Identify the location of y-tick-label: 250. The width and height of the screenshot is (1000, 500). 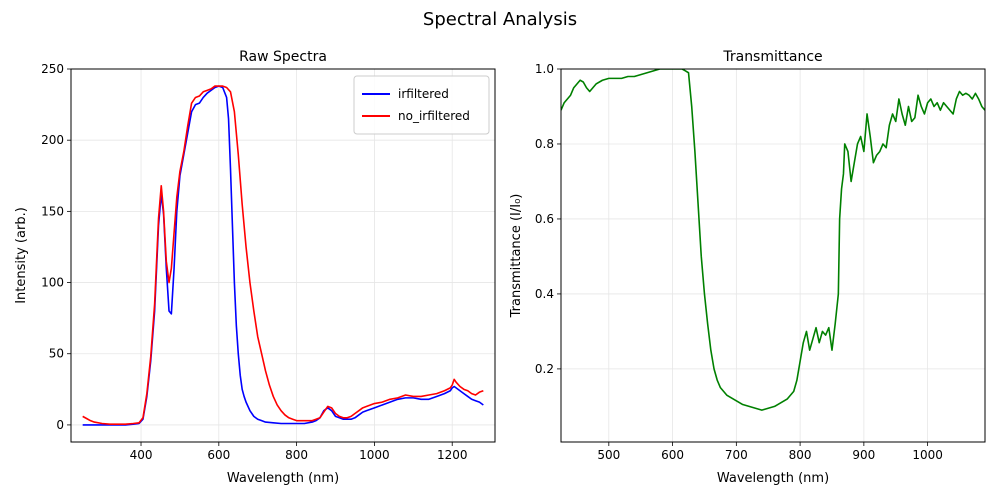
(52, 69).